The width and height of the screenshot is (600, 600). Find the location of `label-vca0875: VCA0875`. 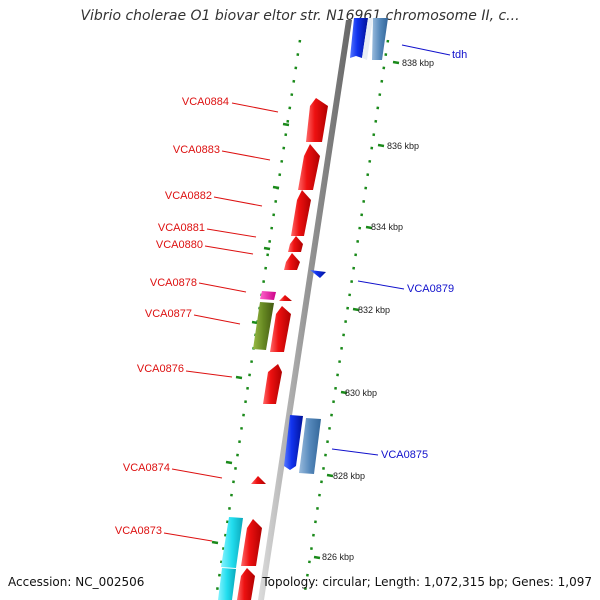

label-vca0875: VCA0875 is located at coordinates (404, 455).